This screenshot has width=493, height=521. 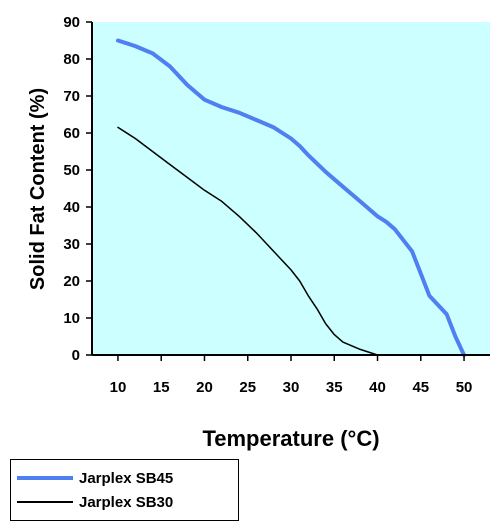 What do you see at coordinates (38, 189) in the screenshot?
I see `y-axis-title: Solid Fat Content (%)` at bounding box center [38, 189].